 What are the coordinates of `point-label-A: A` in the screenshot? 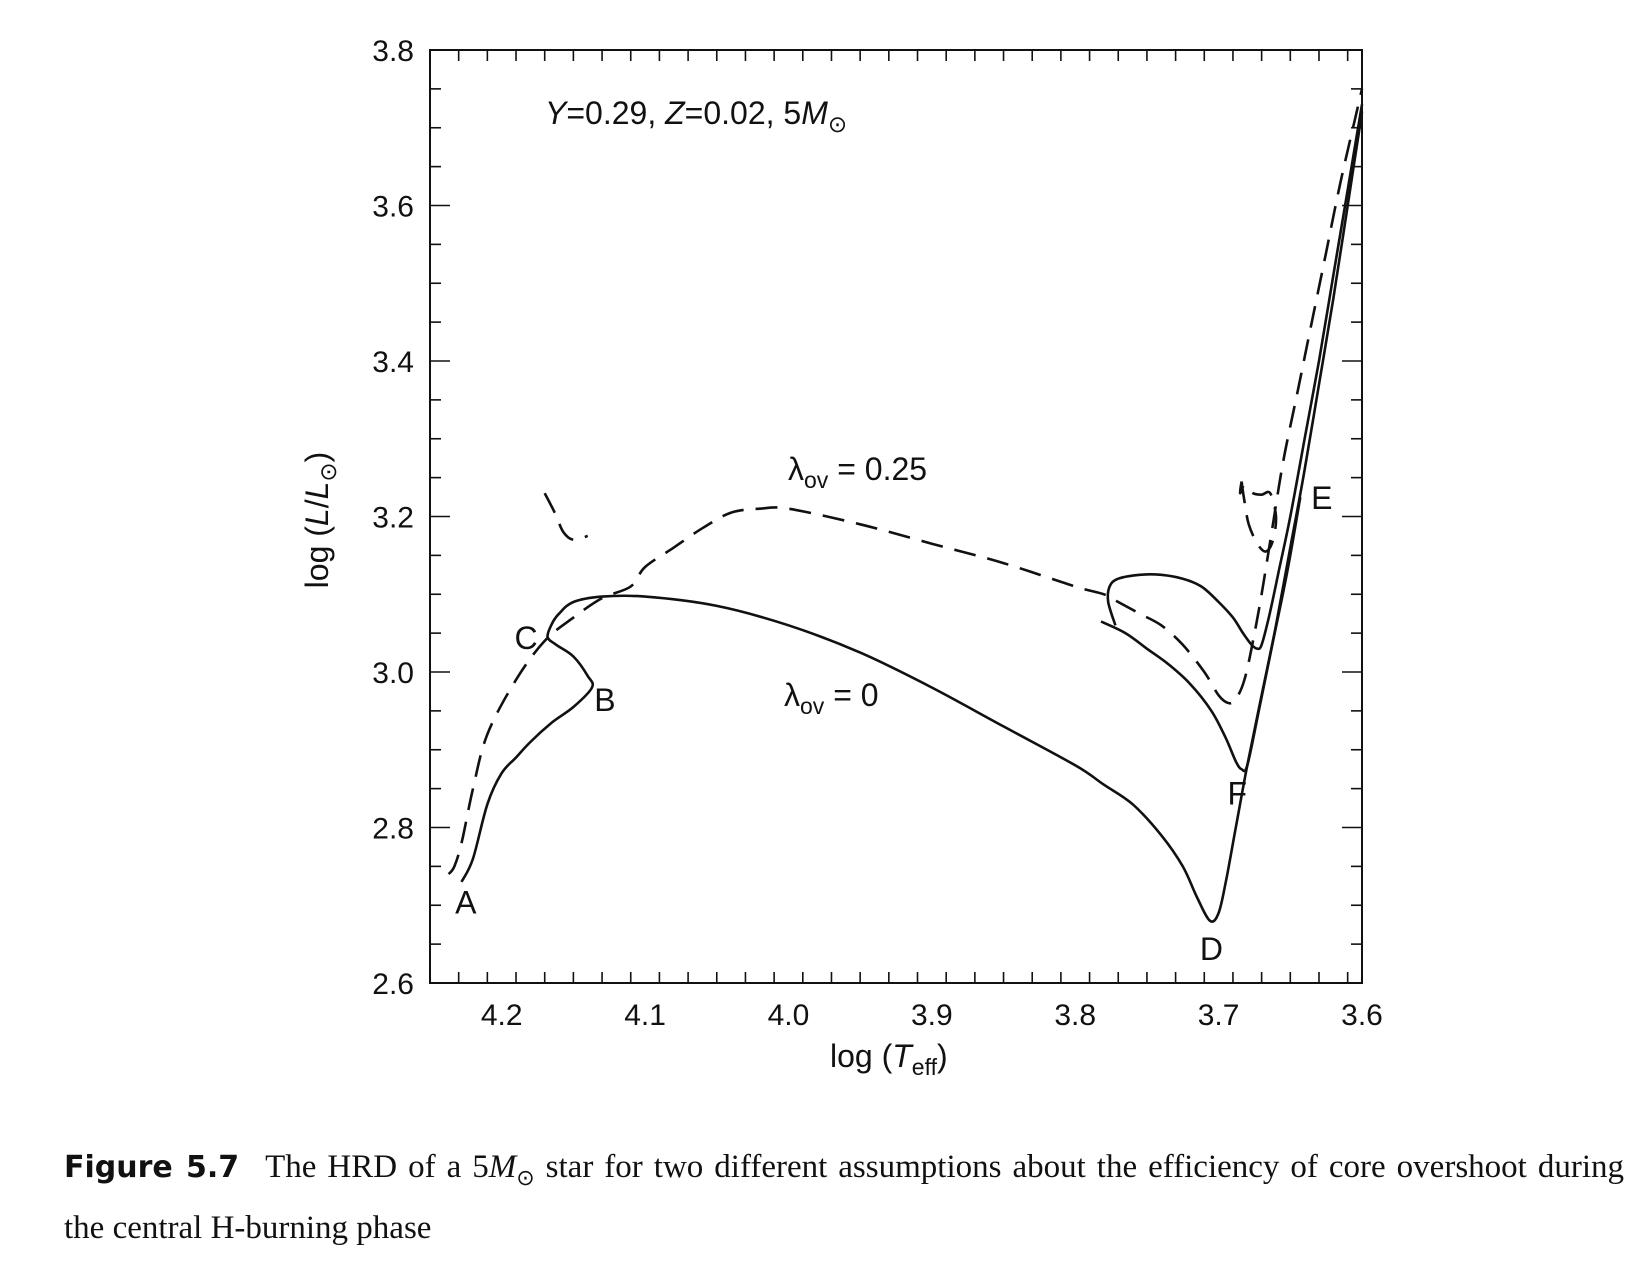 It's located at (466, 902).